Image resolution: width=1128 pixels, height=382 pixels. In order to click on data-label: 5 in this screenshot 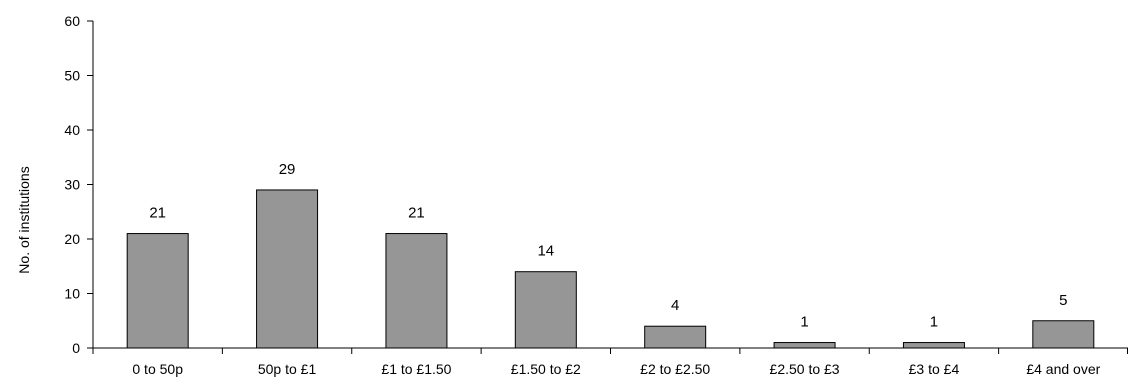, I will do `click(1063, 300)`.